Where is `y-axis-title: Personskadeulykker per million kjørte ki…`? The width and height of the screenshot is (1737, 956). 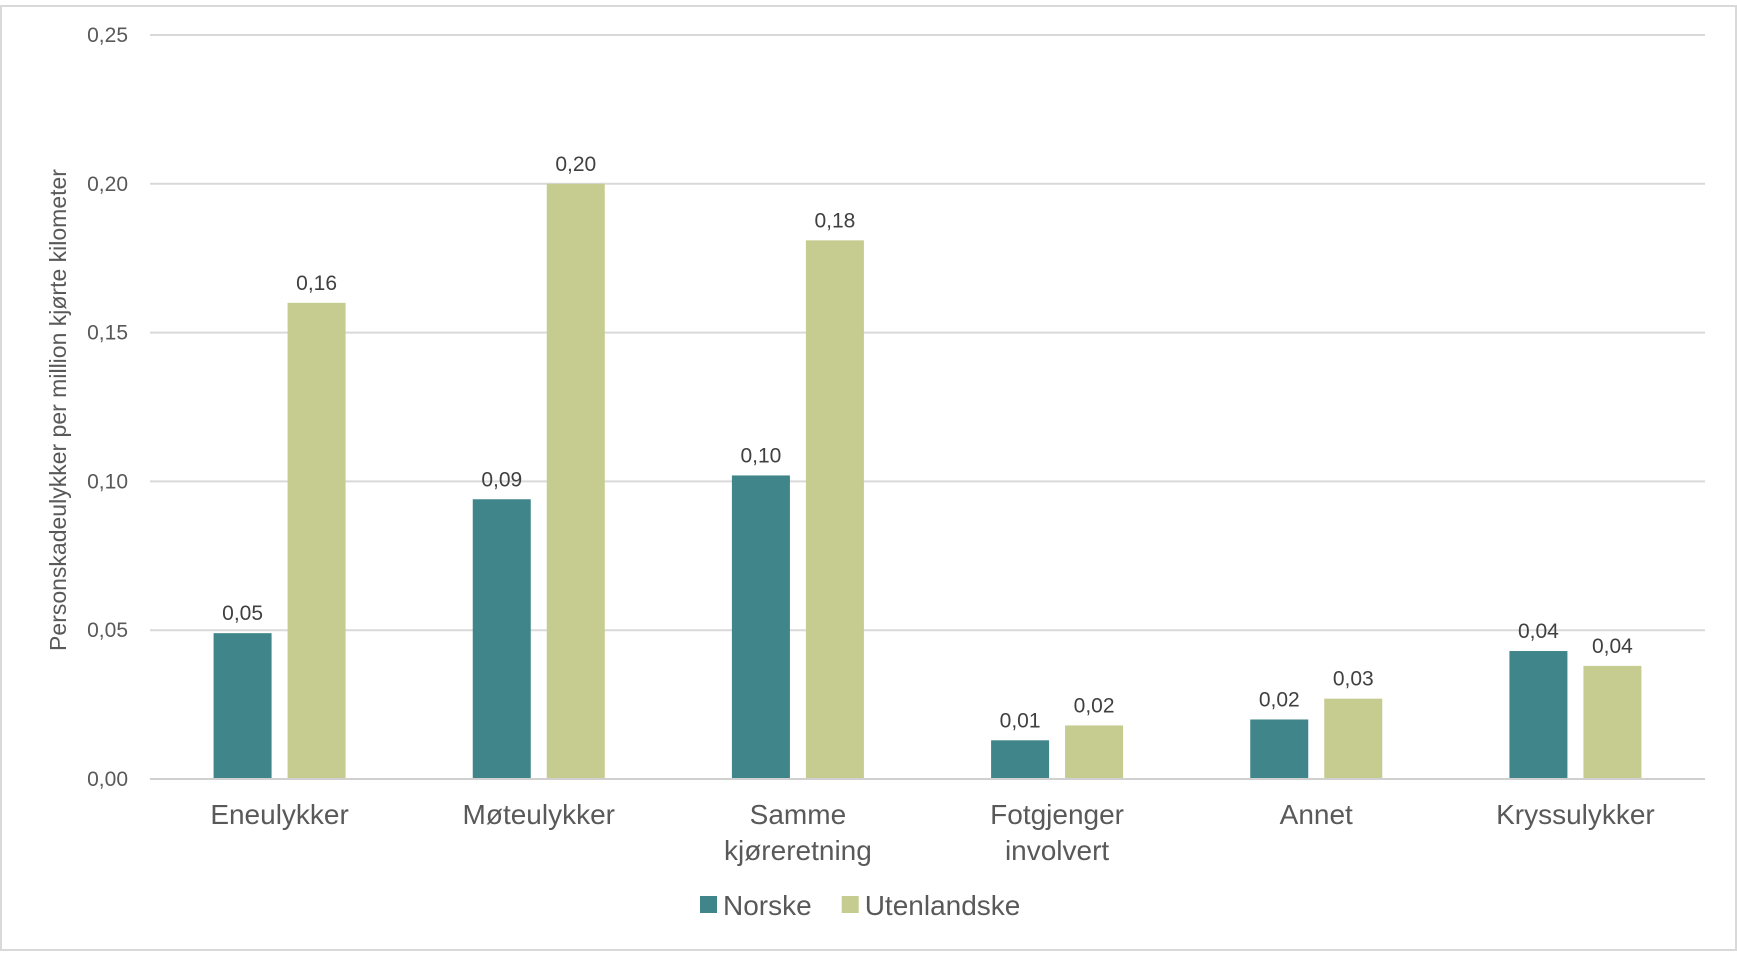 y-axis-title: Personskadeulykker per million kjørte ki… is located at coordinates (58, 410).